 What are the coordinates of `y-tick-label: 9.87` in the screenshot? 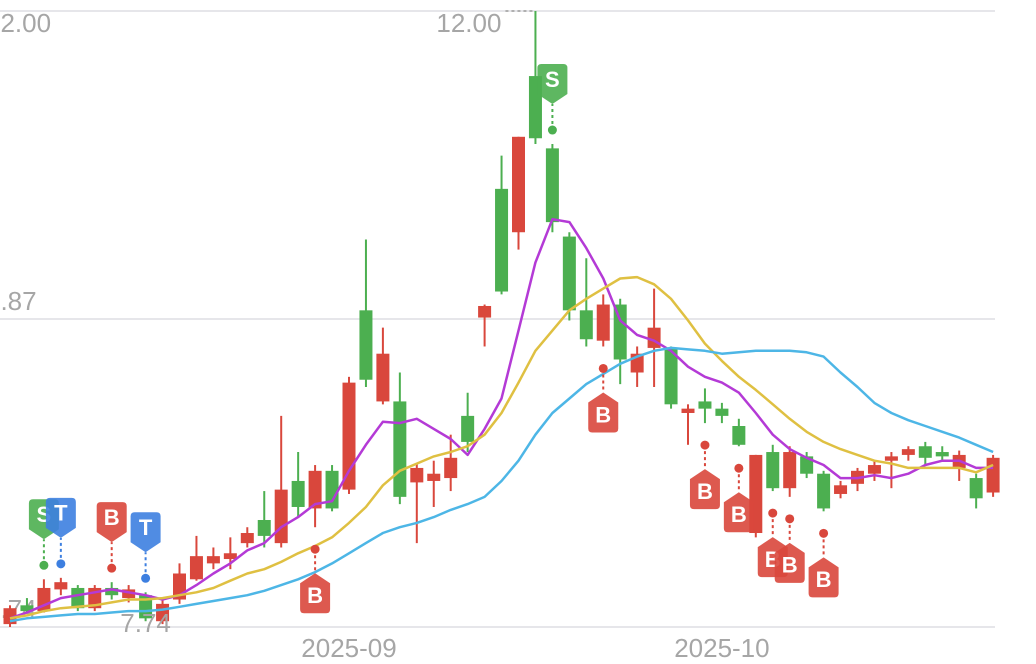 It's located at (18, 301).